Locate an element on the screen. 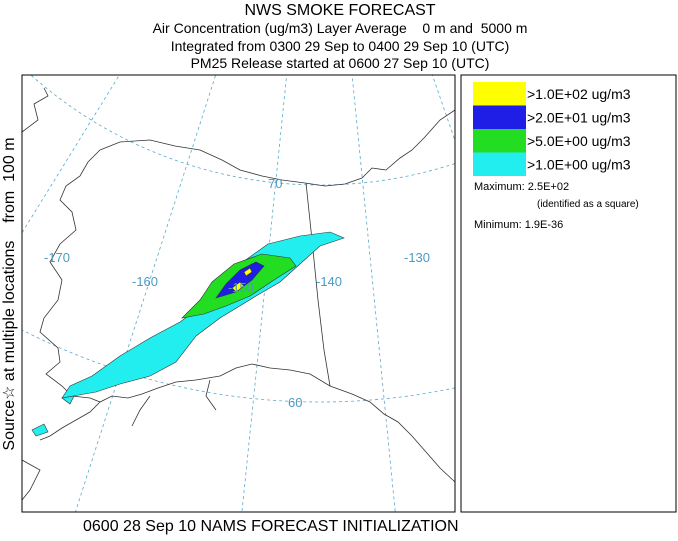 The width and height of the screenshot is (678, 541). maximum: Maximum: 2.5E+02 is located at coordinates (521, 187).